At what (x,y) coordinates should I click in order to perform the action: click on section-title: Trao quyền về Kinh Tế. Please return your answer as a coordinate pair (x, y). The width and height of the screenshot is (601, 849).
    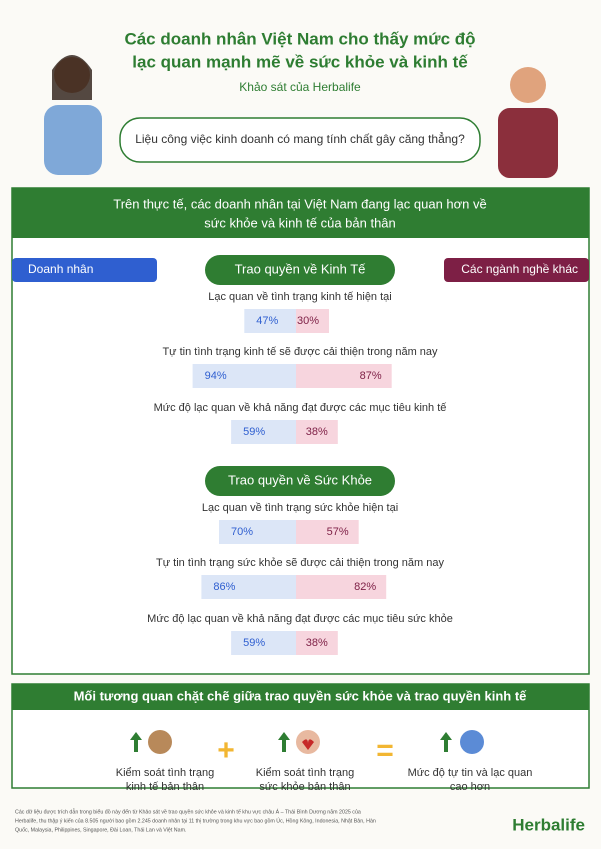
    Looking at the image, I should click on (301, 268).